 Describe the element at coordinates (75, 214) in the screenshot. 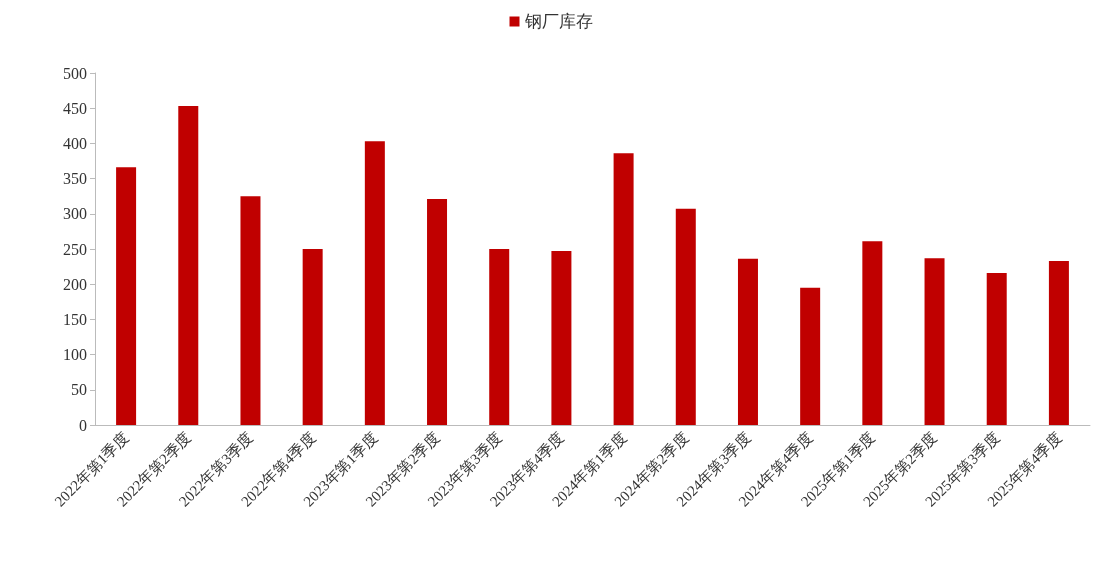

I see `y-tick-label: 300` at that location.